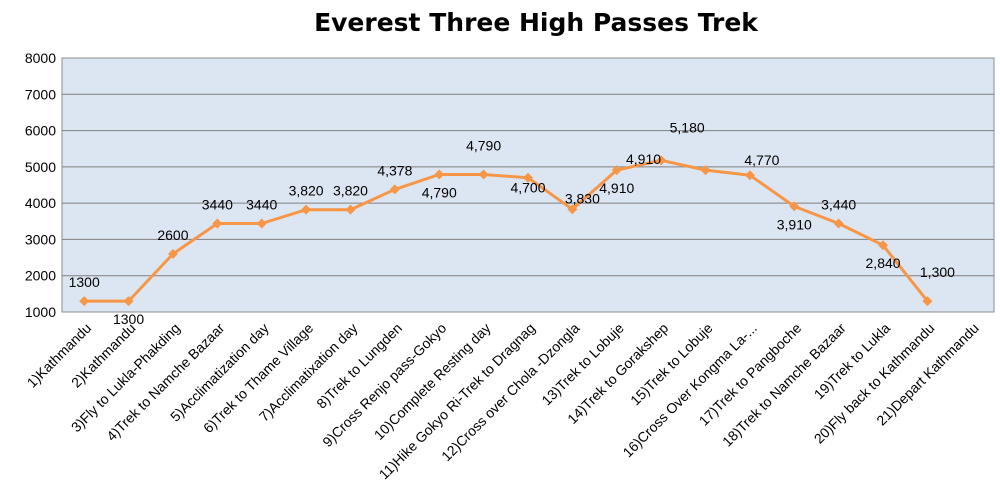 The width and height of the screenshot is (1000, 502). Describe the element at coordinates (838, 204) in the screenshot. I see `data-label: 3,440` at that location.